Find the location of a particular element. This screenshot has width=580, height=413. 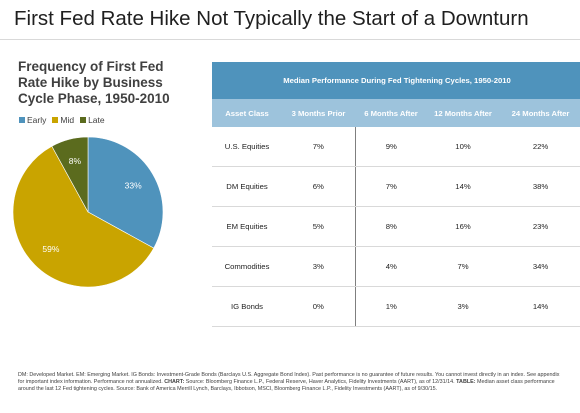

pie-chart: 33% 59% 8% is located at coordinates (88, 212).